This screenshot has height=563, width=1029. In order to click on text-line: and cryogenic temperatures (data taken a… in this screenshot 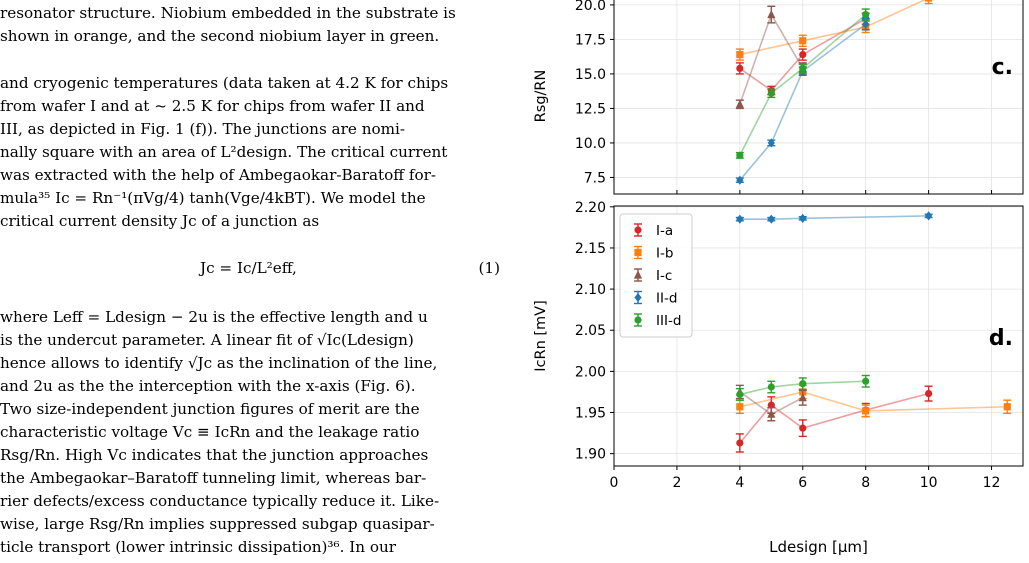, I will do `click(224, 83)`.